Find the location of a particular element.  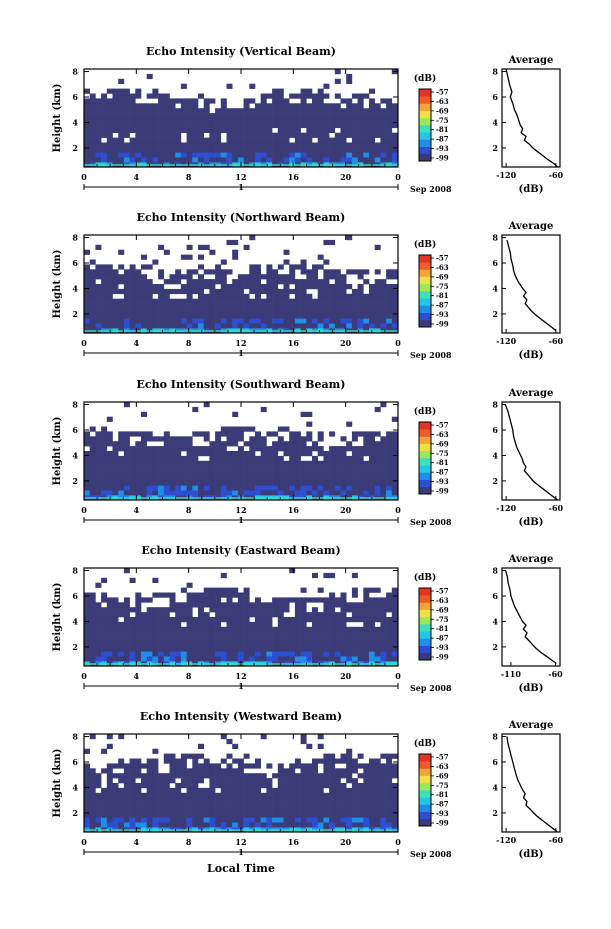

average-y-tick-label: 4 is located at coordinates (495, 455).